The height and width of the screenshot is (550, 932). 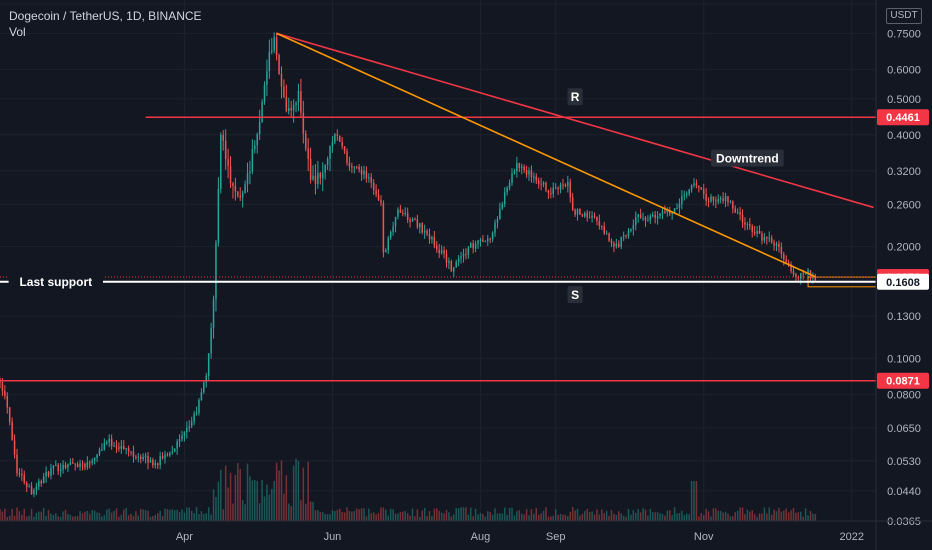 I want to click on symbol-title: Dogecoin / TetherUS, 1D, BINANCE, so click(x=105, y=16).